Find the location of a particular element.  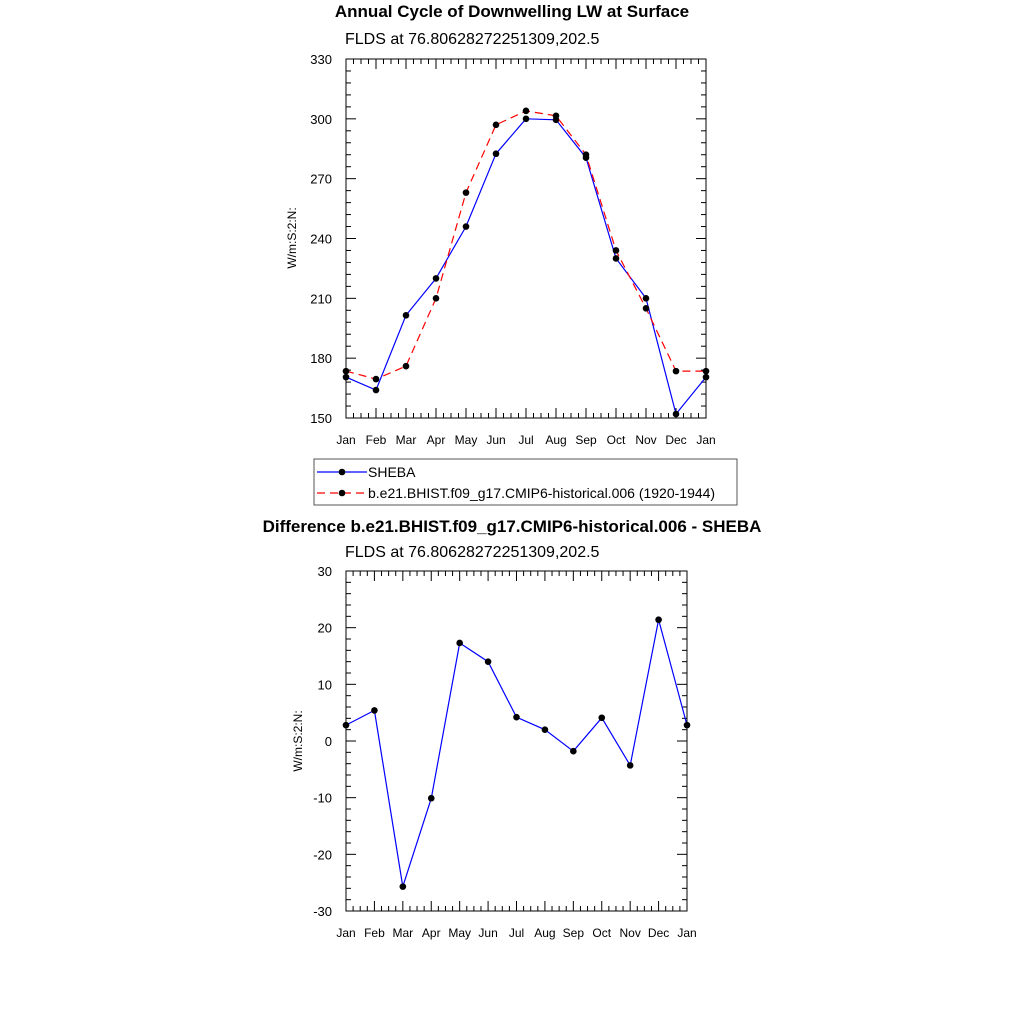

chart1-y-axis-label: W/m:S:2:N: is located at coordinates (292, 237).